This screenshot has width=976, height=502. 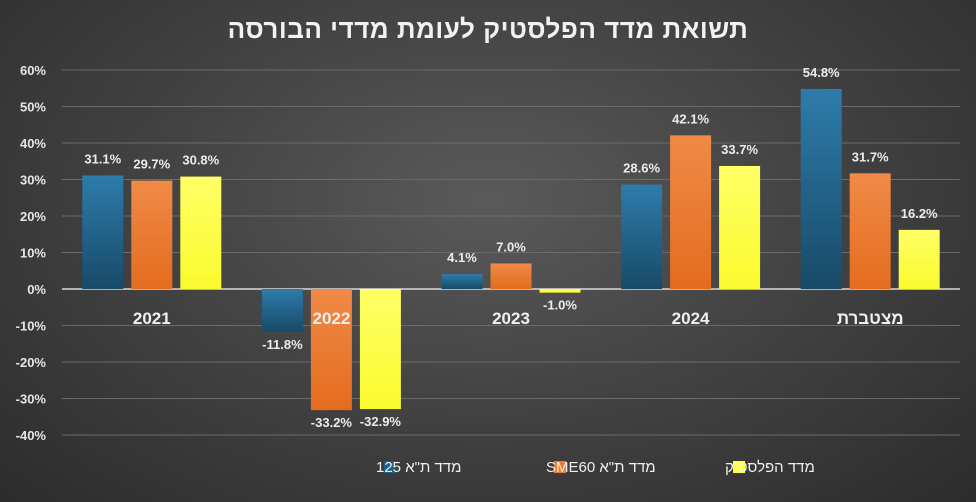 What do you see at coordinates (690, 118) in the screenshot?
I see `data-label: 42.1%` at bounding box center [690, 118].